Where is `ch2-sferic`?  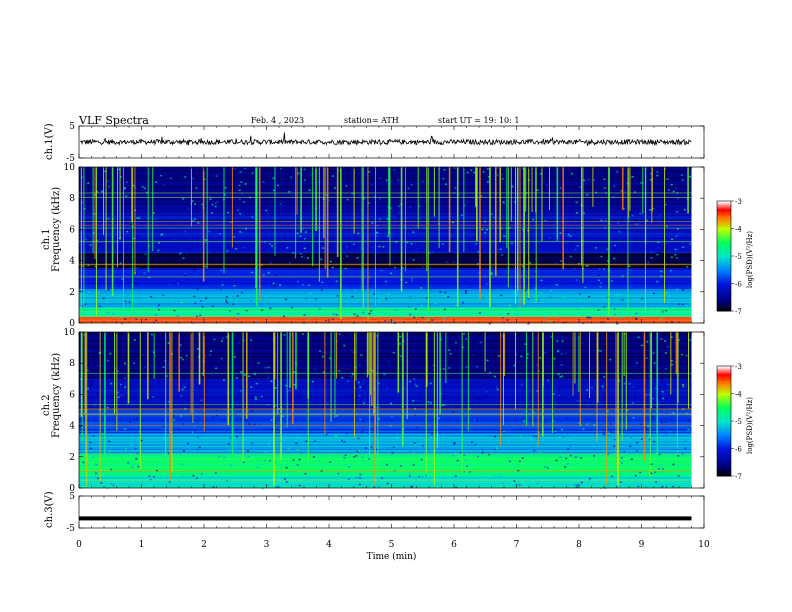
ch2-sferic is located at coordinates (199, 358).